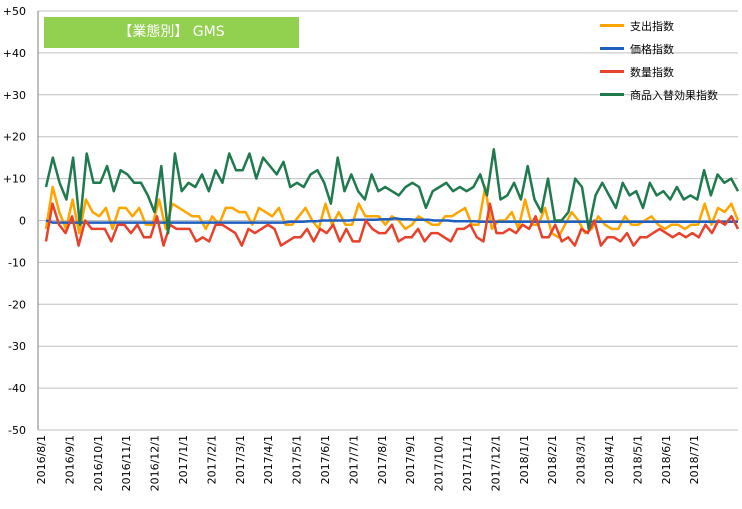  I want to click on x-tick-label: 2016/8/1, so click(41, 459).